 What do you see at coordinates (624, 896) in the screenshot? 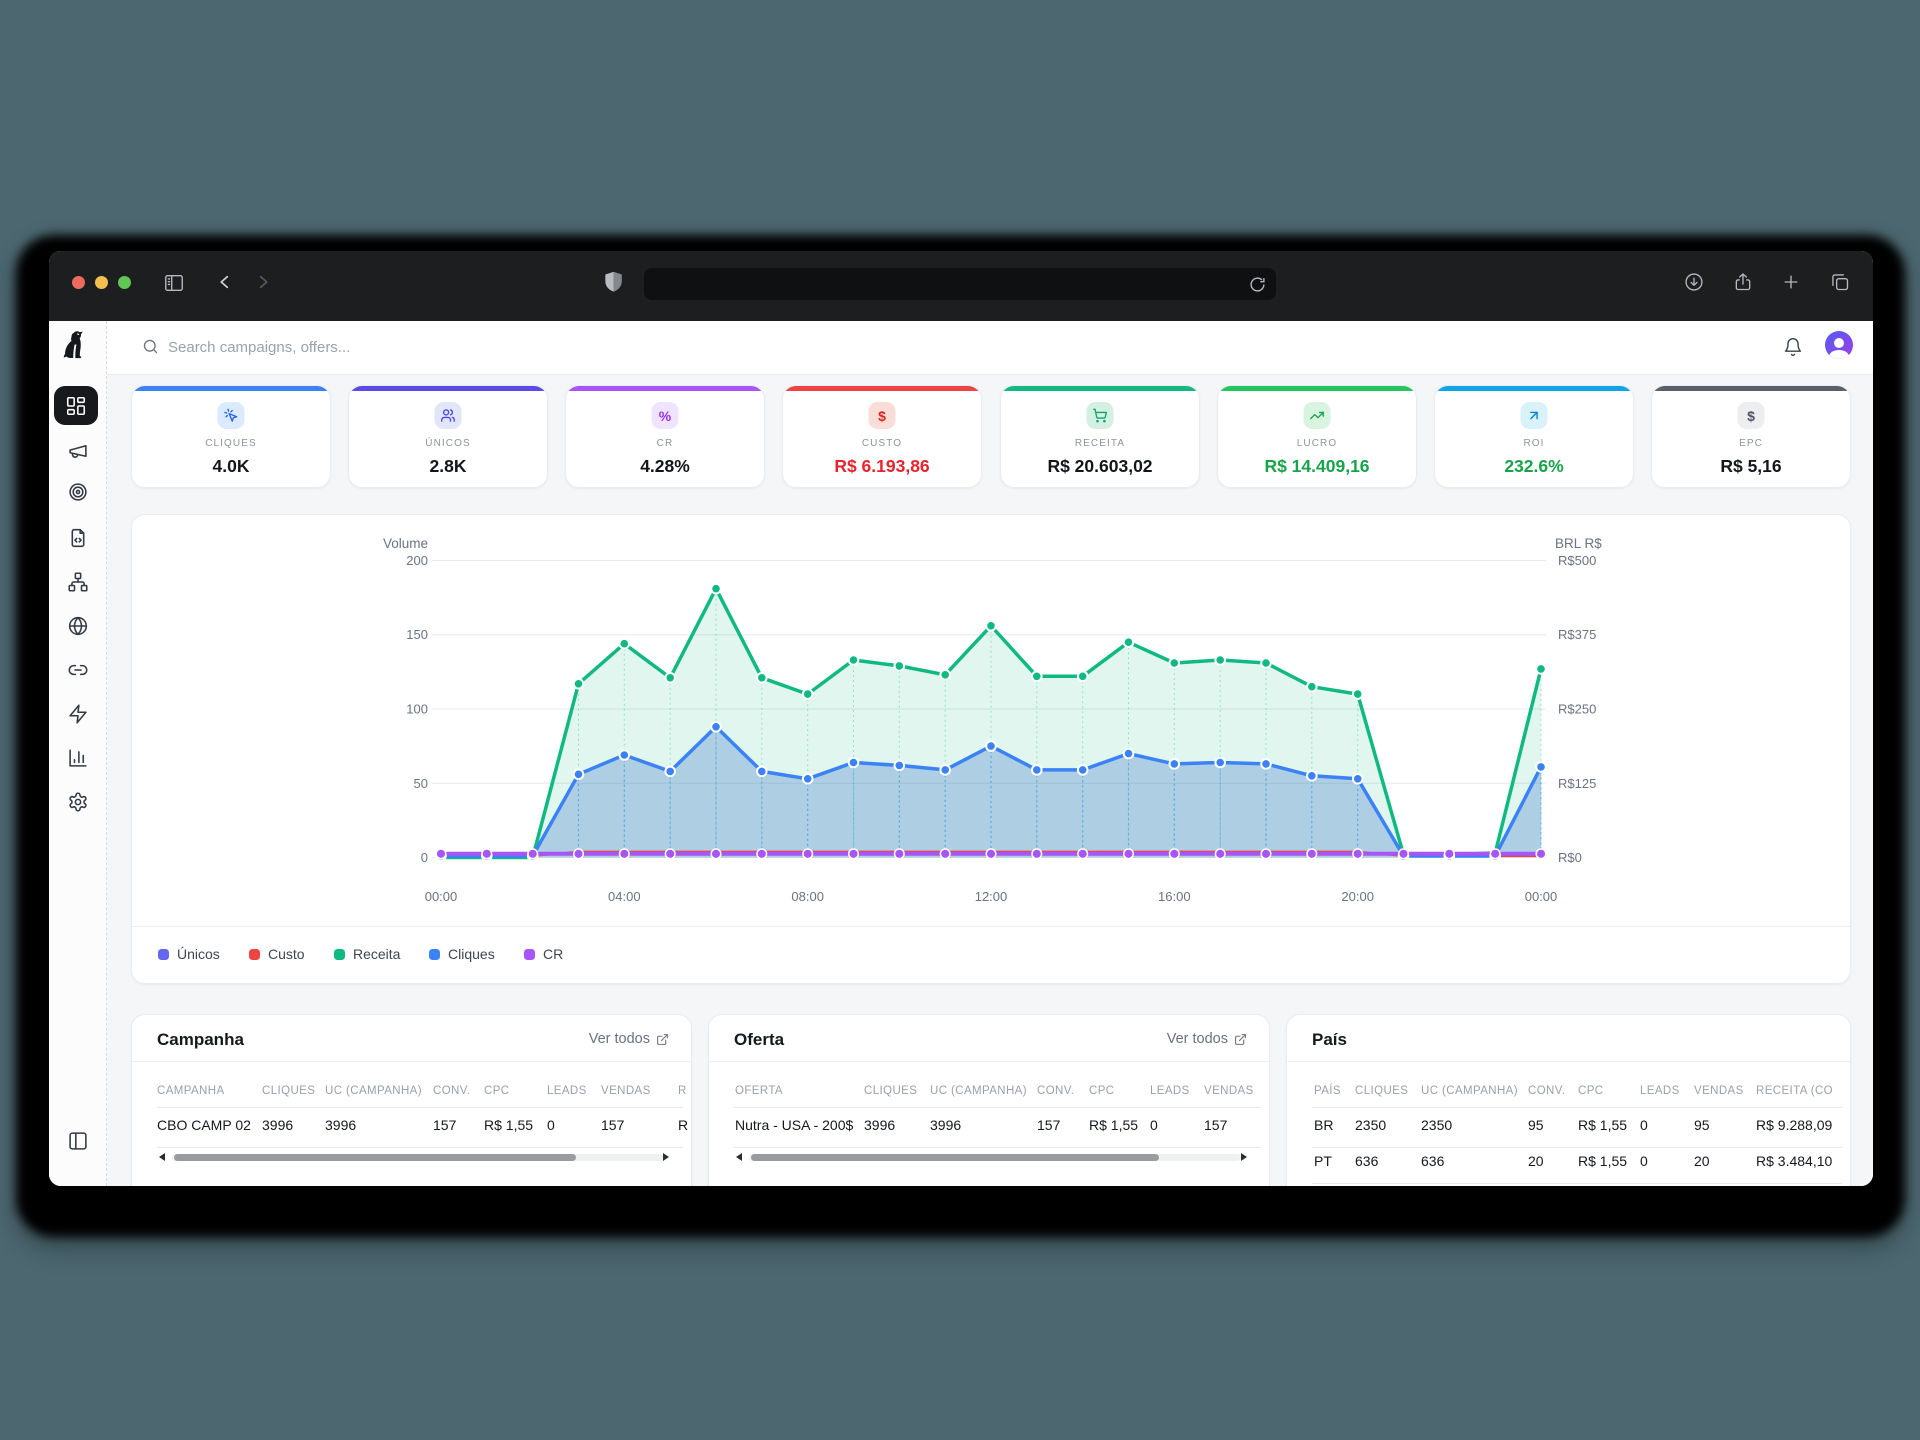
I see `svg-text: 04:00` at bounding box center [624, 896].